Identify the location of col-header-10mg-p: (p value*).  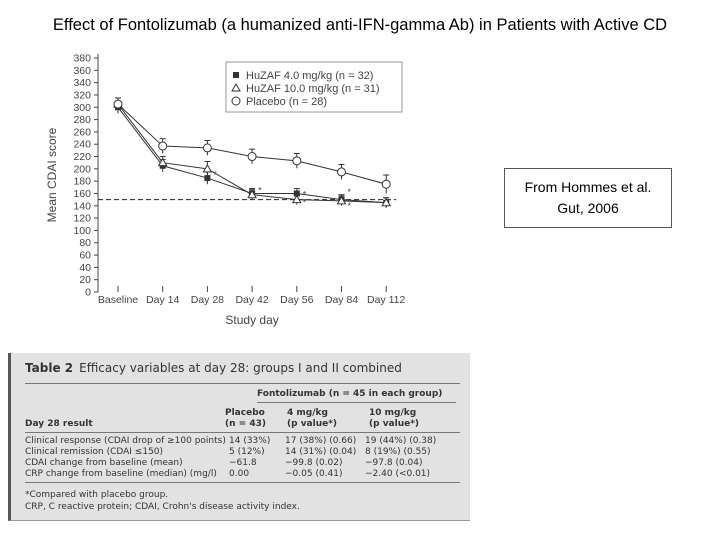
(394, 424).